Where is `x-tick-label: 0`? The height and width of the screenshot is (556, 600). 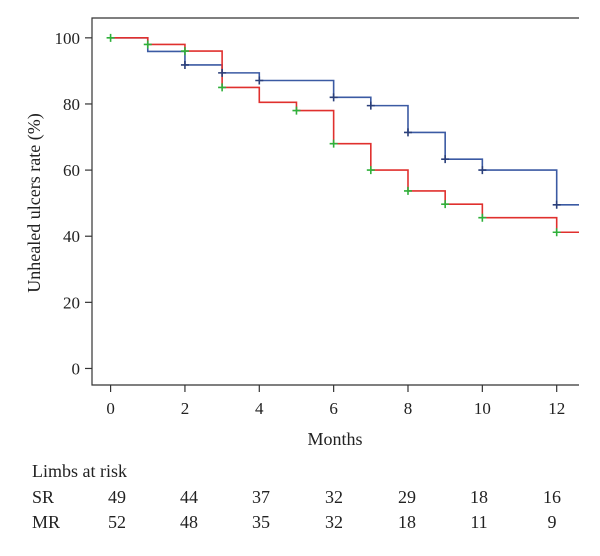 x-tick-label: 0 is located at coordinates (110, 408).